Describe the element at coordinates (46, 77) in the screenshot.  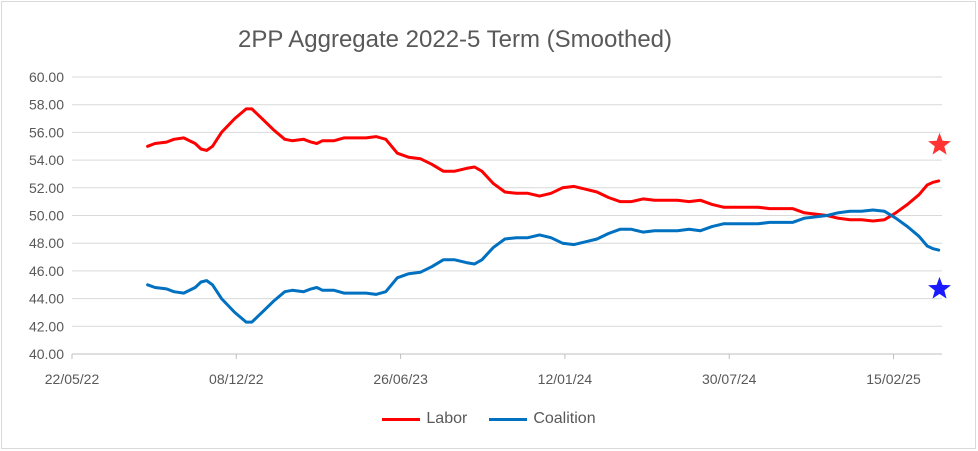
I see `y-tick-label: 60.00` at that location.